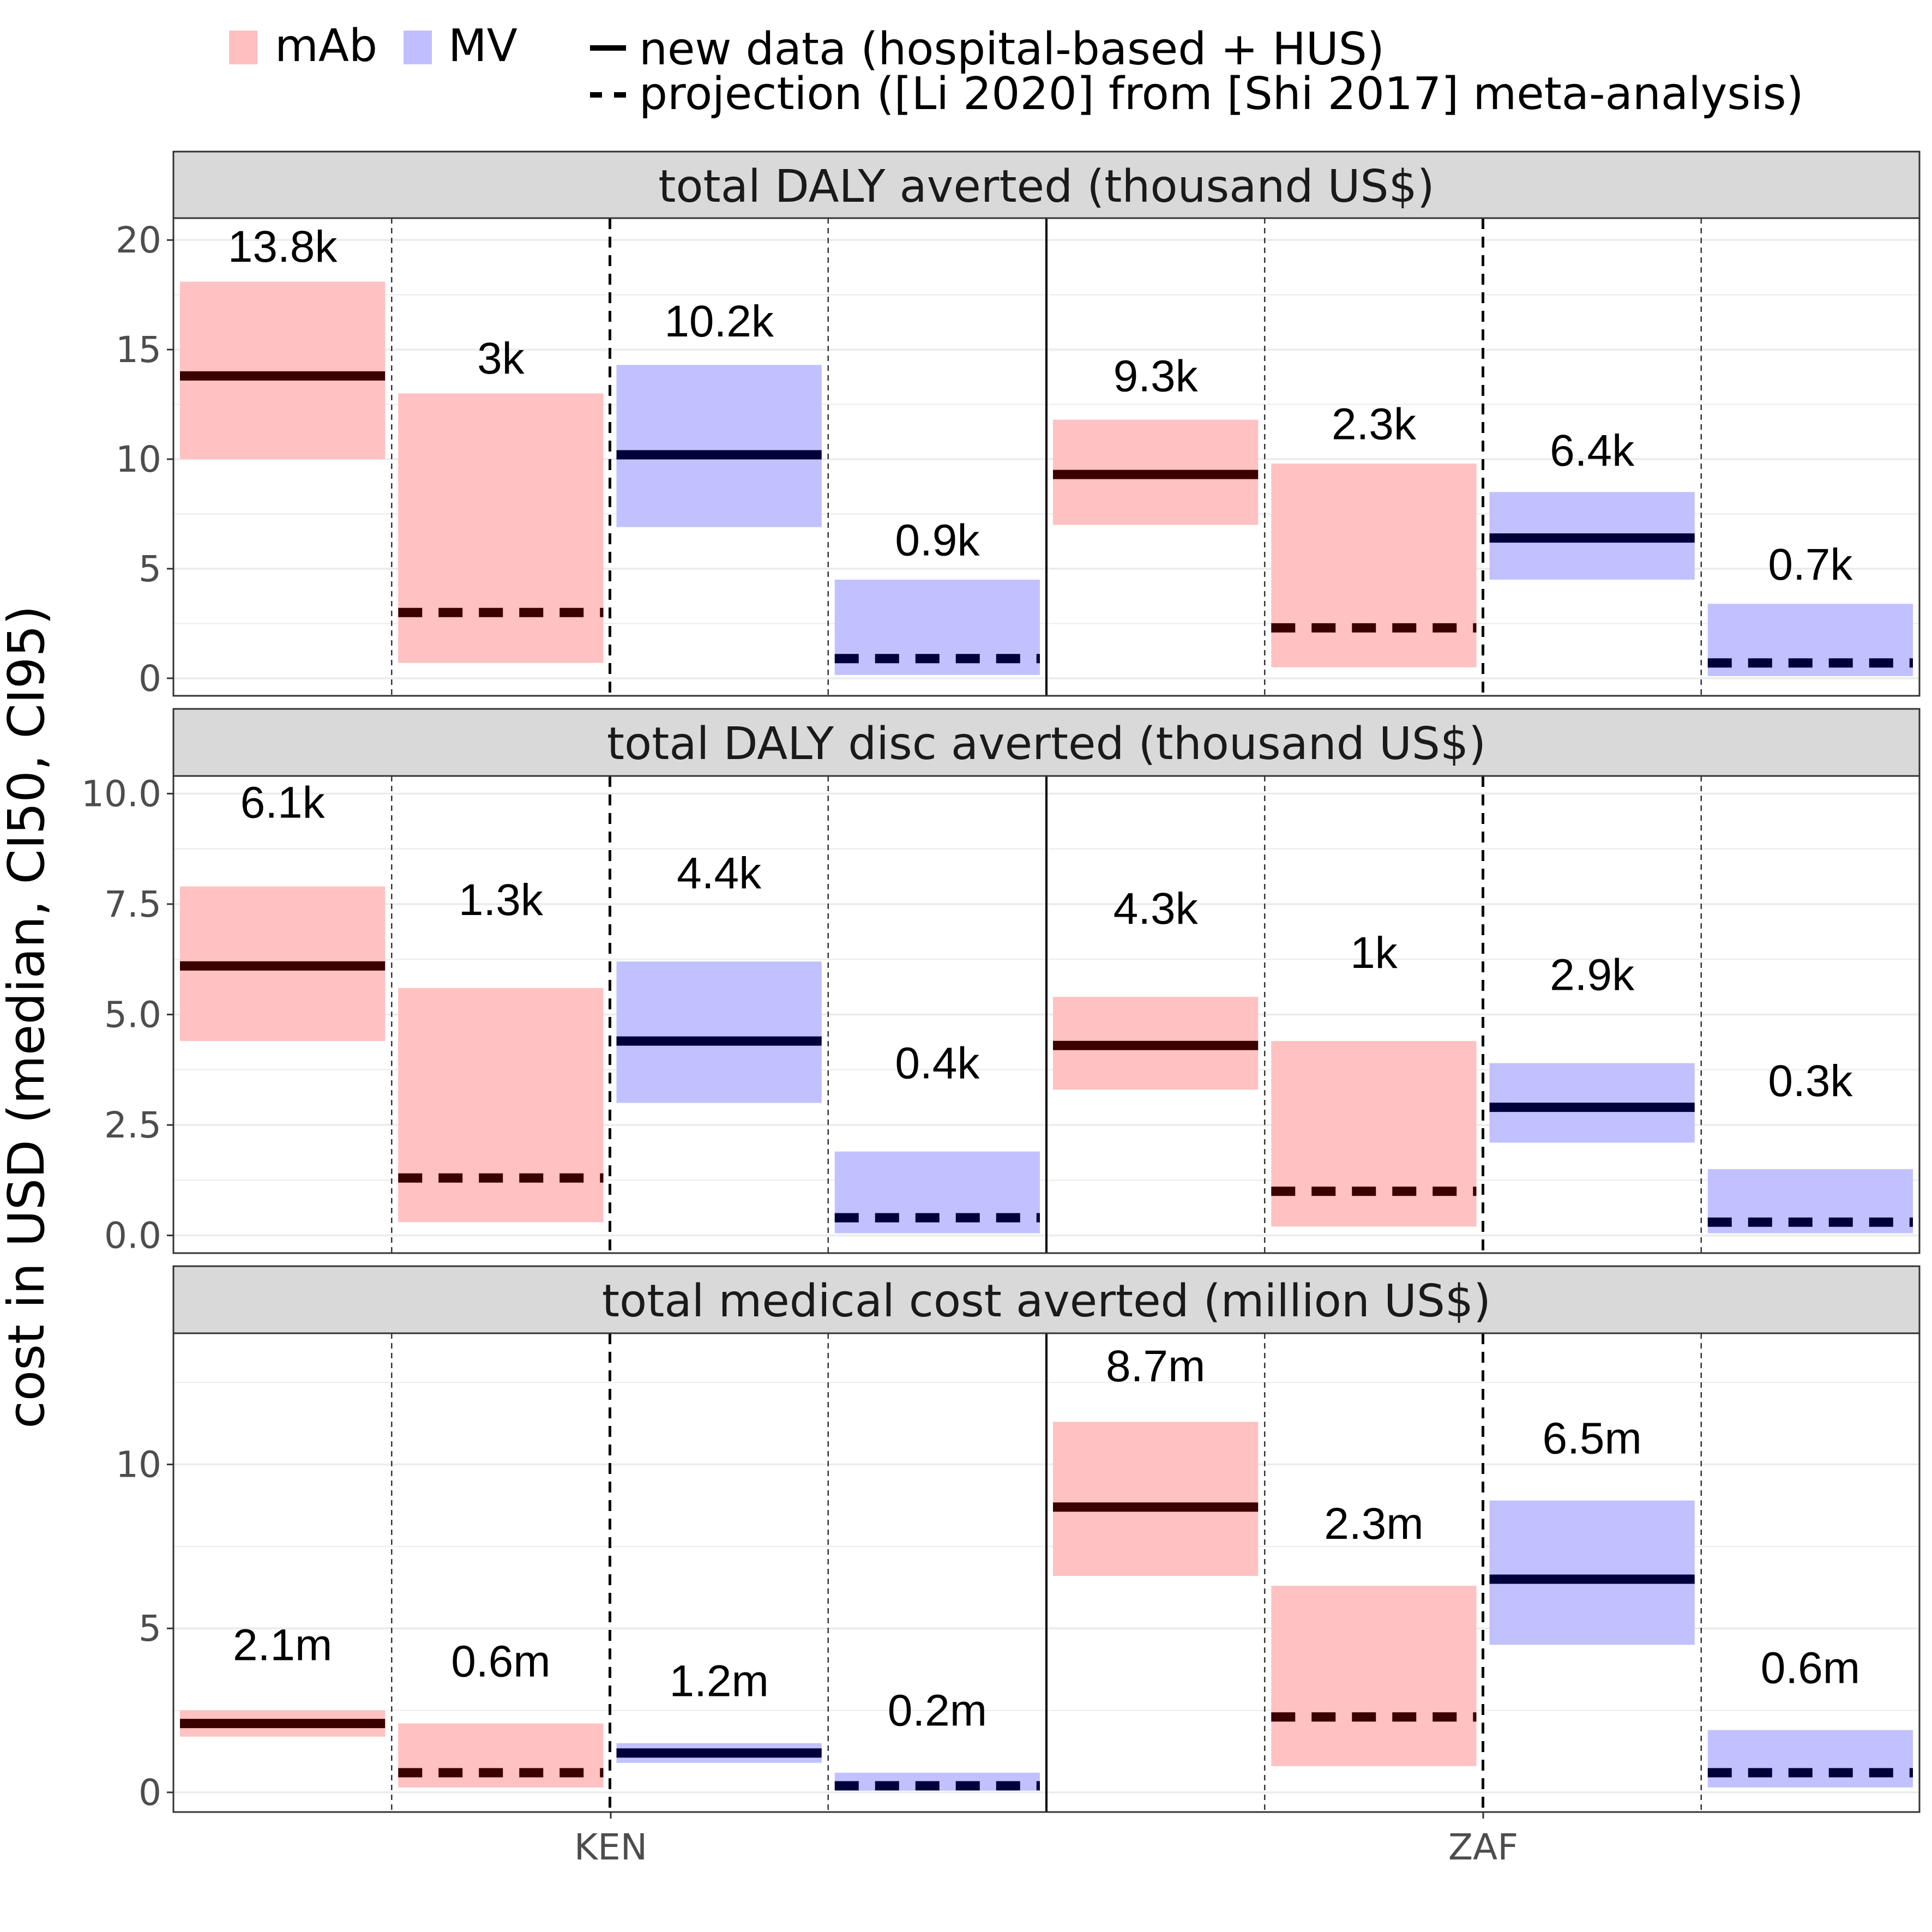 This screenshot has height=1932, width=1932. I want to click on median-value-label: 6.4k, so click(1592, 451).